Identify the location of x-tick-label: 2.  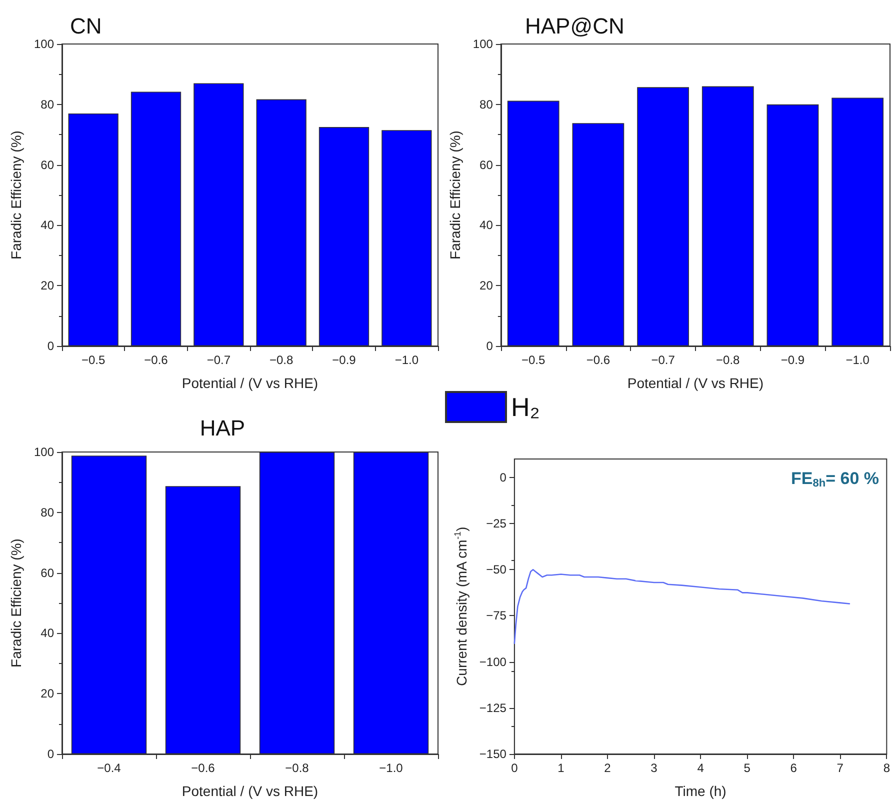
(608, 768).